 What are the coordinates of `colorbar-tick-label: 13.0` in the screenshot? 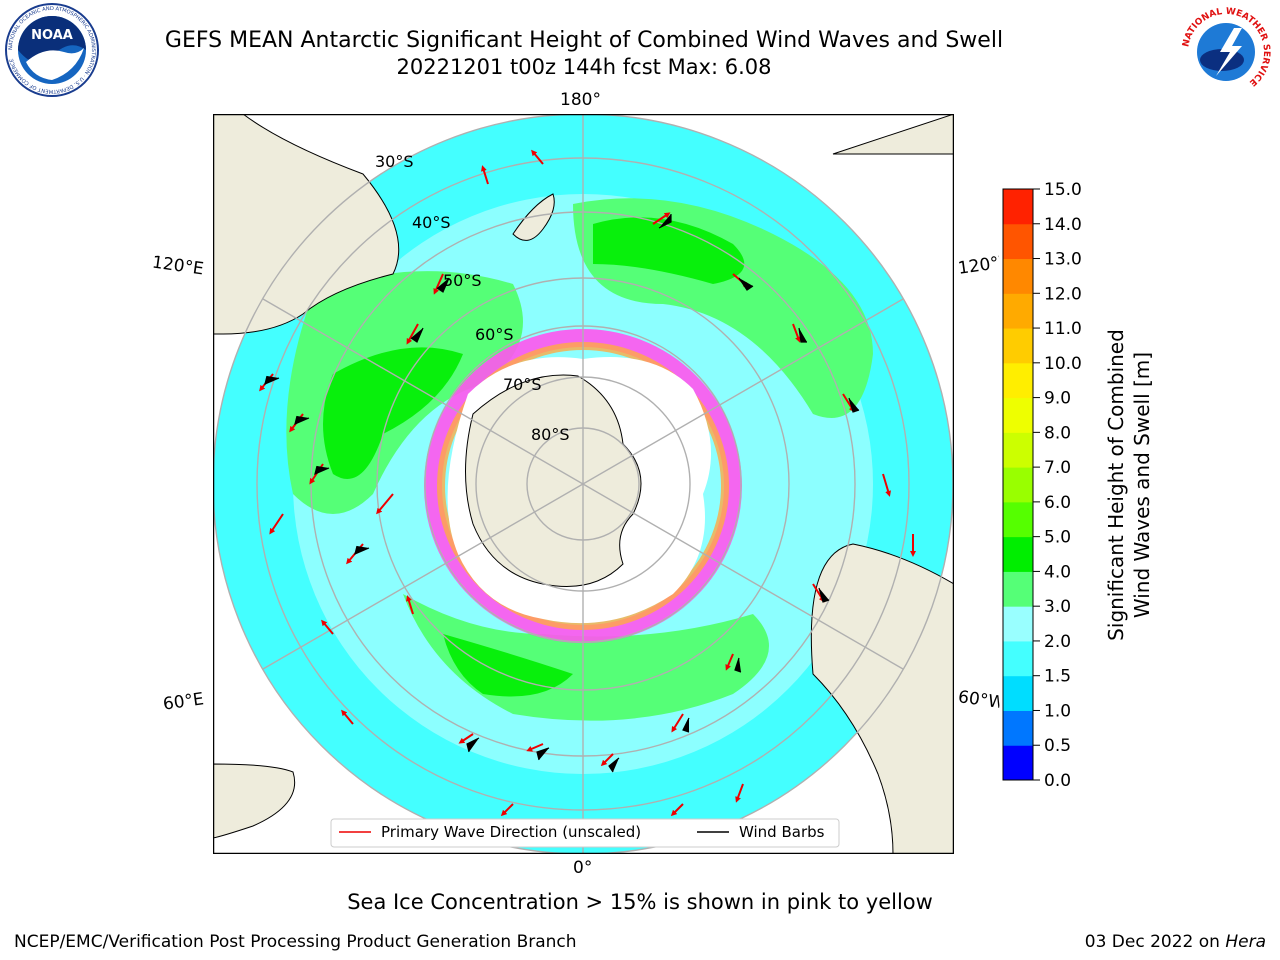 It's located at (1063, 260).